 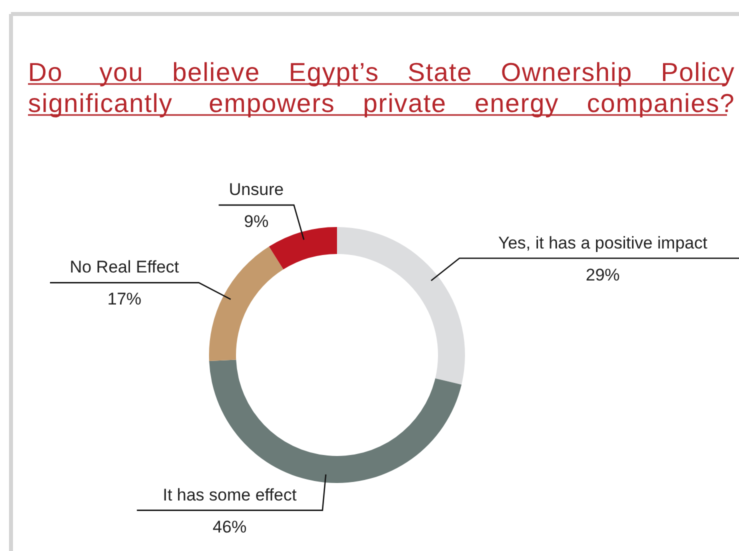 What do you see at coordinates (603, 242) in the screenshot?
I see `slice-label: Yes, it has a positive impact` at bounding box center [603, 242].